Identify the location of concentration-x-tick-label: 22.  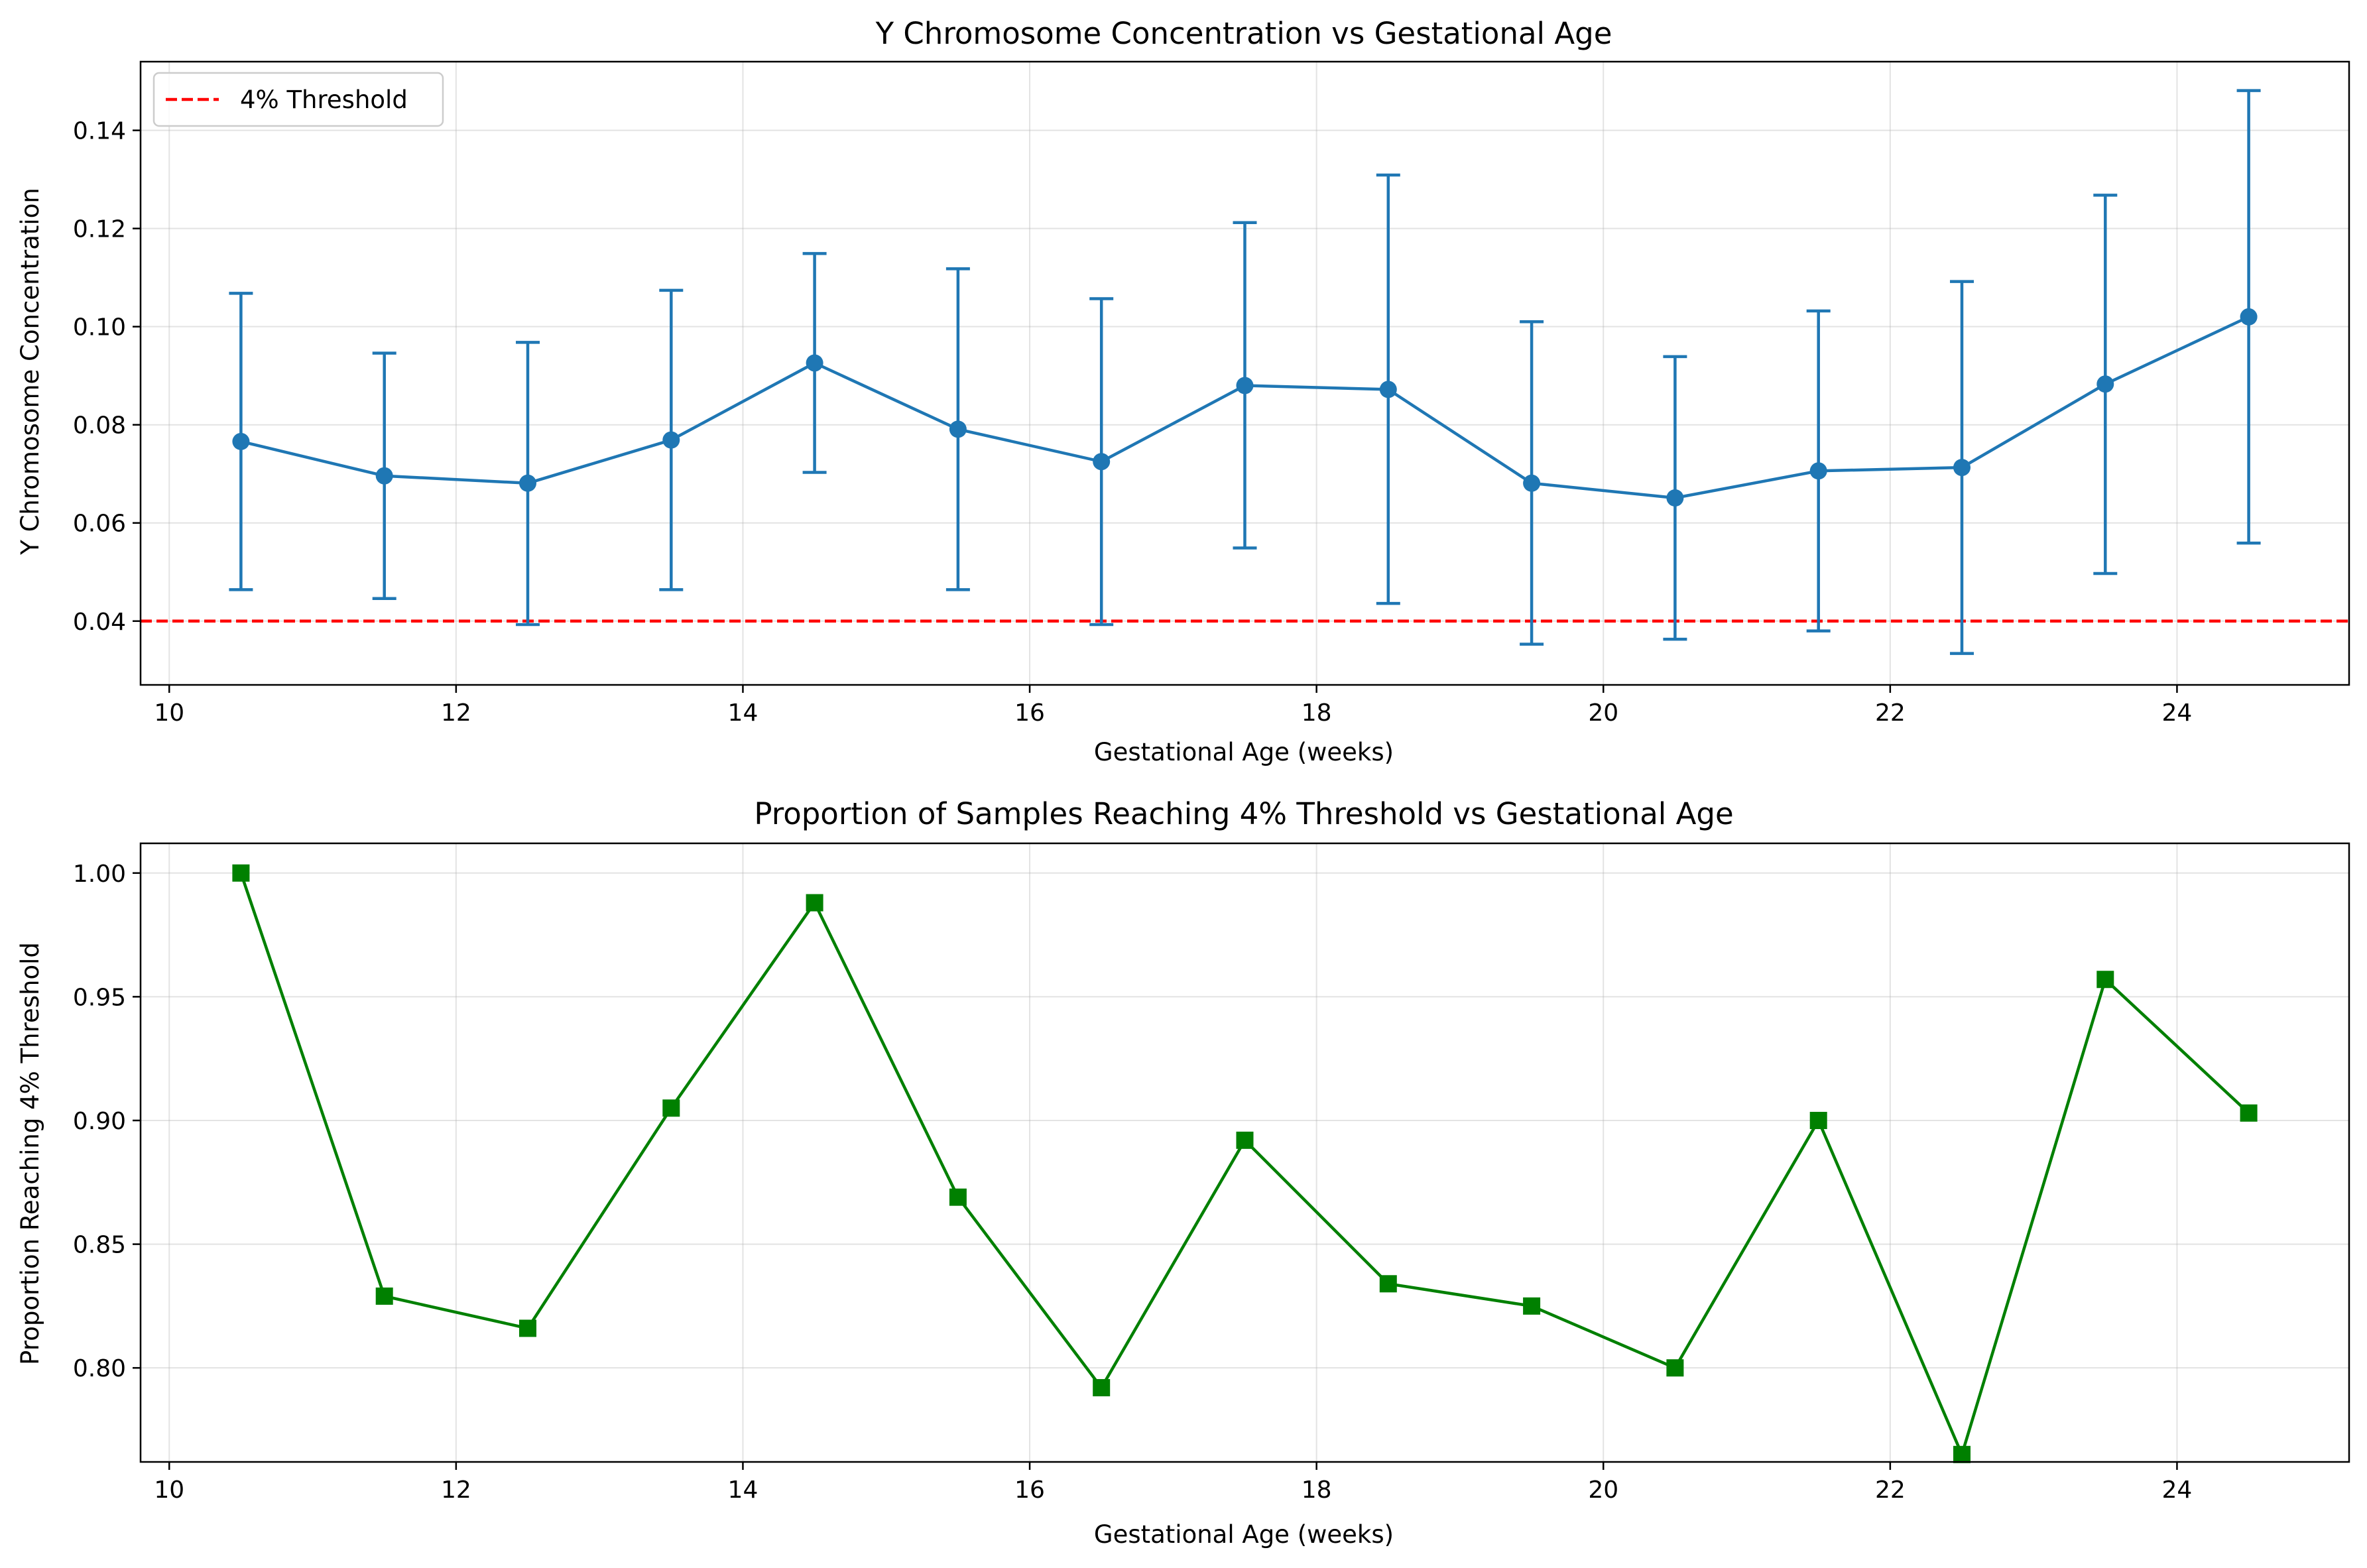
(1891, 713).